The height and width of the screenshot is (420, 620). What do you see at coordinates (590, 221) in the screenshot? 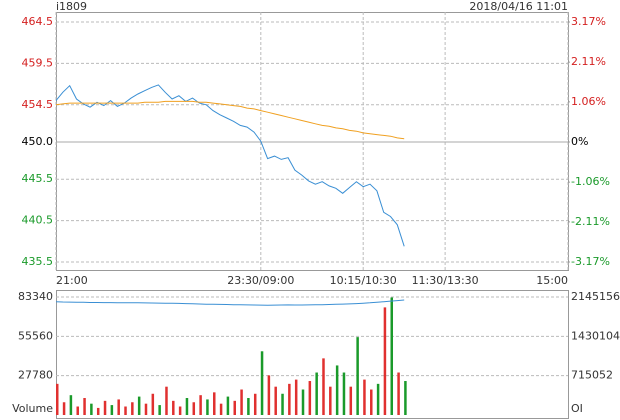
I see `y2-tick-label: -2.11%` at bounding box center [590, 221].